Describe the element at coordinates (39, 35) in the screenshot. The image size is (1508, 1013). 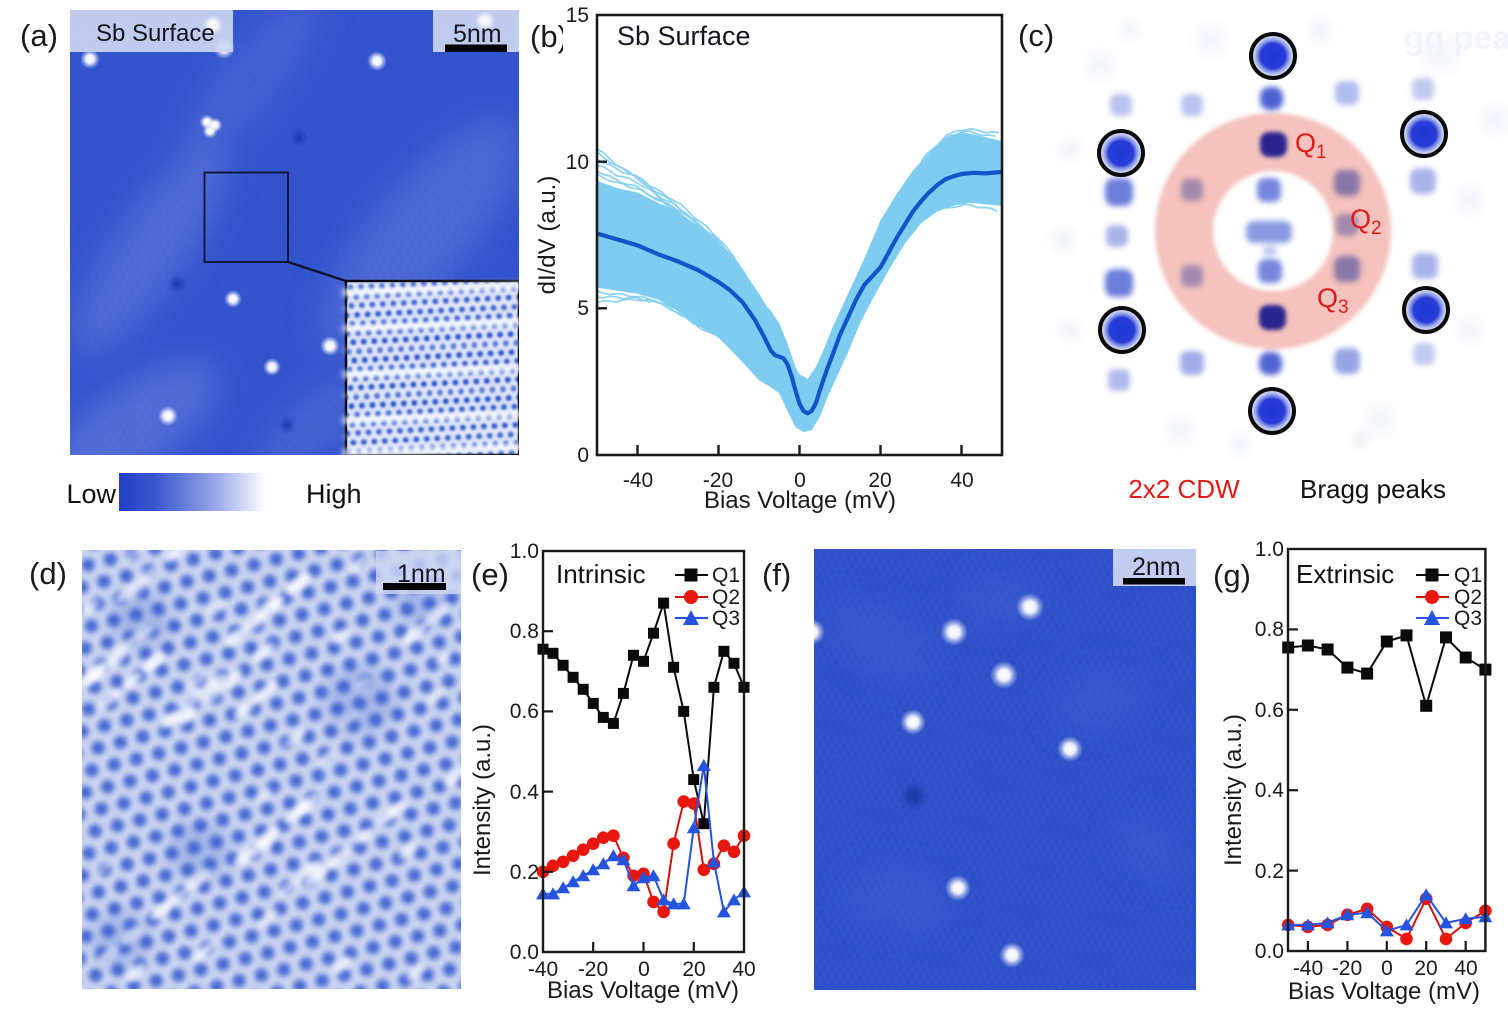
I see `svg-text: (a)` at that location.